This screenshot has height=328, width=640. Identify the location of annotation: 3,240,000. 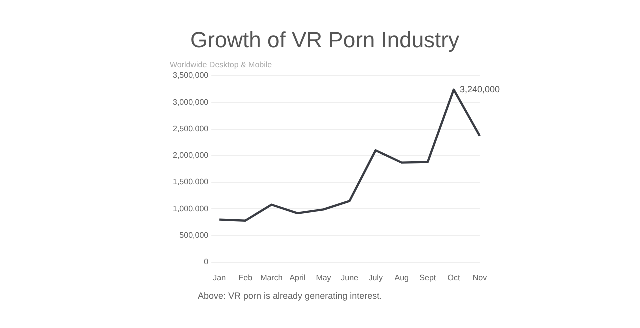
(480, 89).